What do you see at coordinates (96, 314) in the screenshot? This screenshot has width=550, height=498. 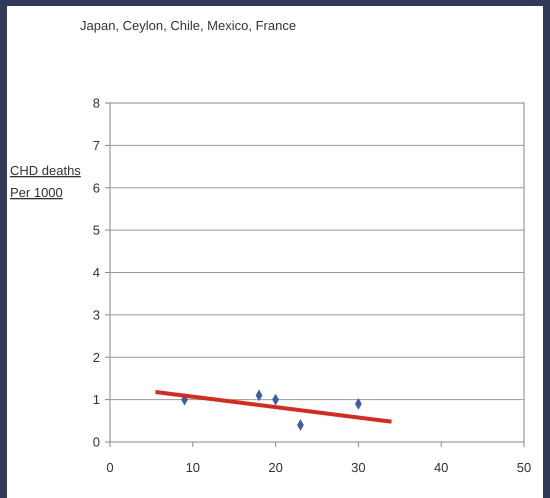 I see `y-tick-label: 3` at bounding box center [96, 314].